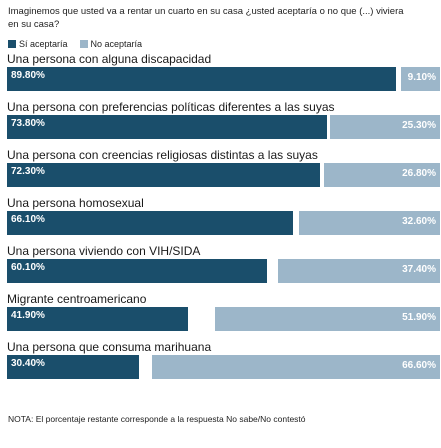 The width and height of the screenshot is (441, 448). Describe the element at coordinates (419, 317) in the screenshot. I see `value-label-no: 51.90%` at that location.